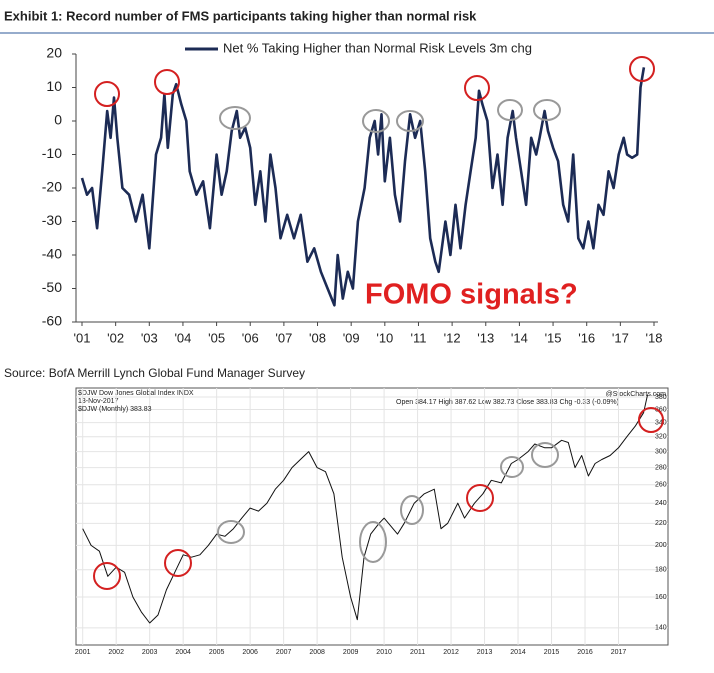  What do you see at coordinates (586, 337) in the screenshot?
I see `x-tick-label: '16` at bounding box center [586, 337].